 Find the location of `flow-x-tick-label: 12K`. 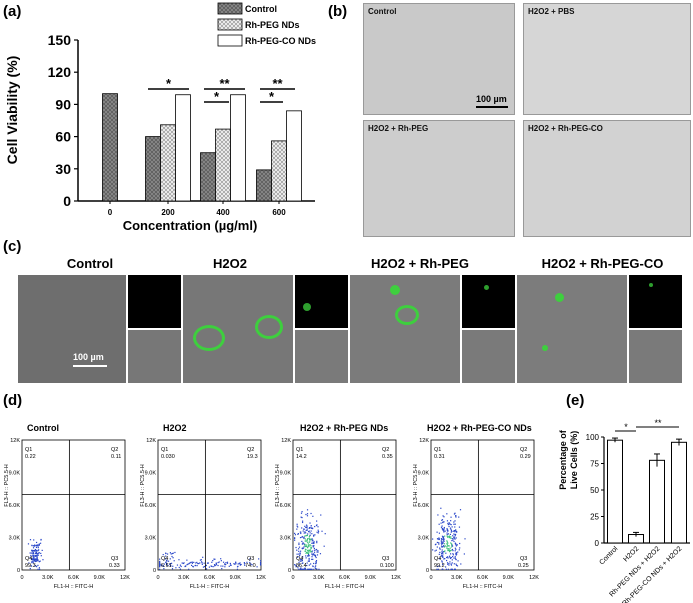

flow-x-tick-label: 12K is located at coordinates (534, 578).